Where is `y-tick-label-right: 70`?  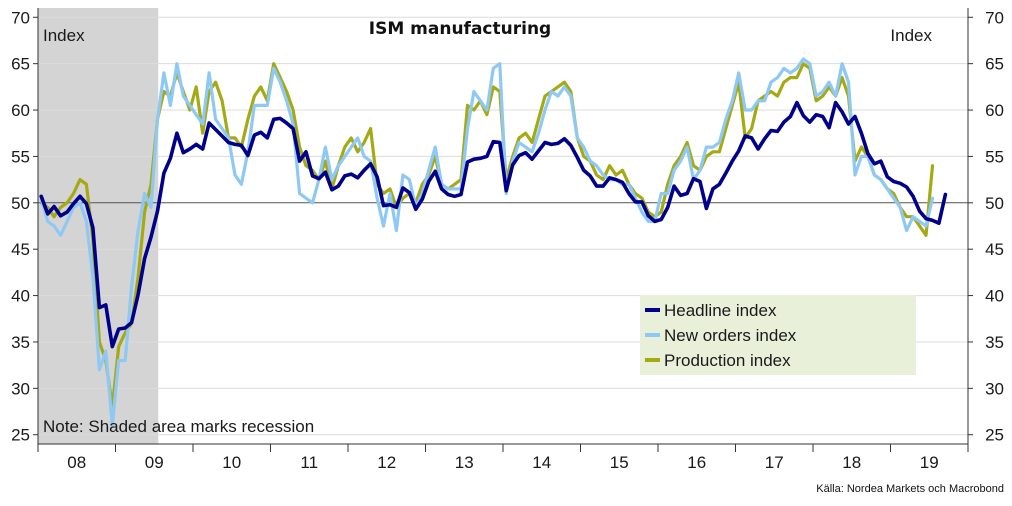 y-tick-label-right: 70 is located at coordinates (994, 17).